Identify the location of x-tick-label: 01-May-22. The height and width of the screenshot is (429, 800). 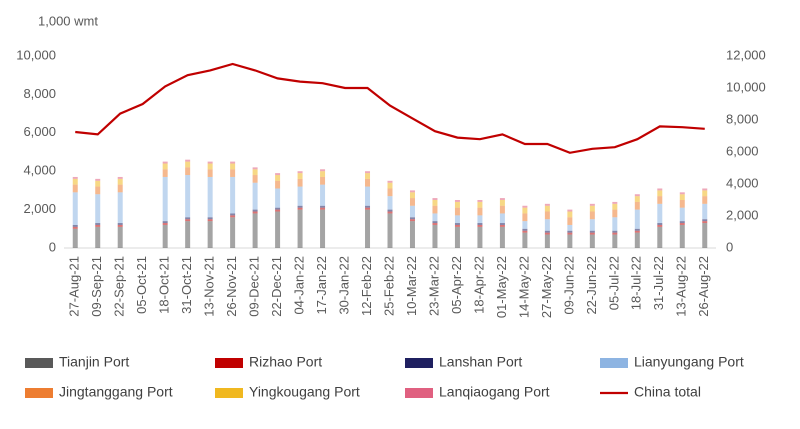
(501, 287).